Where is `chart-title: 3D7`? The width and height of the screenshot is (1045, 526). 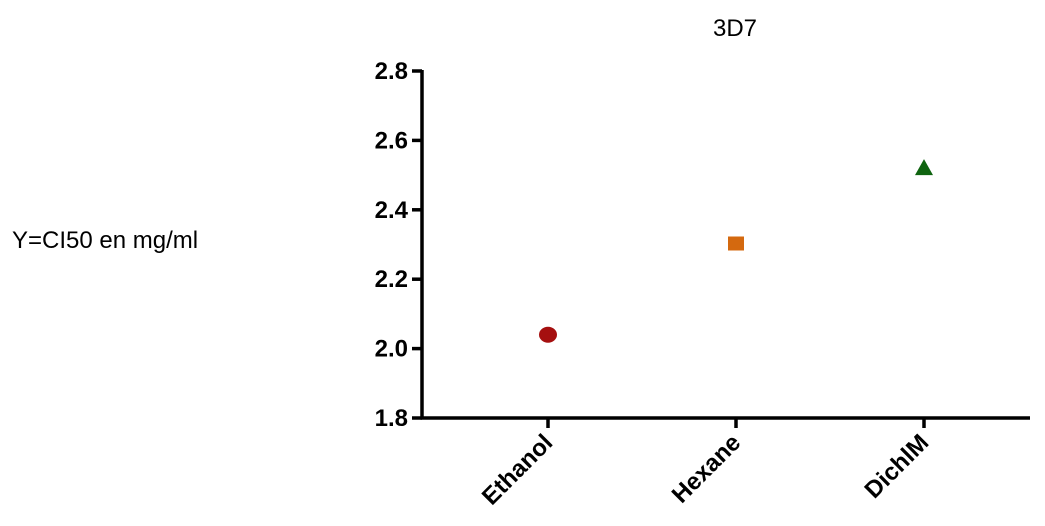
chart-title: 3D7 is located at coordinates (735, 28).